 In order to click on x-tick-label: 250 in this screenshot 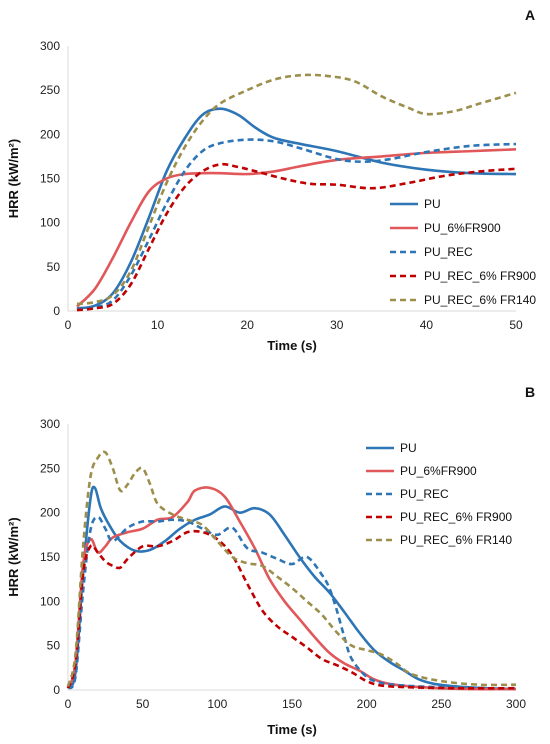, I will do `click(441, 704)`.